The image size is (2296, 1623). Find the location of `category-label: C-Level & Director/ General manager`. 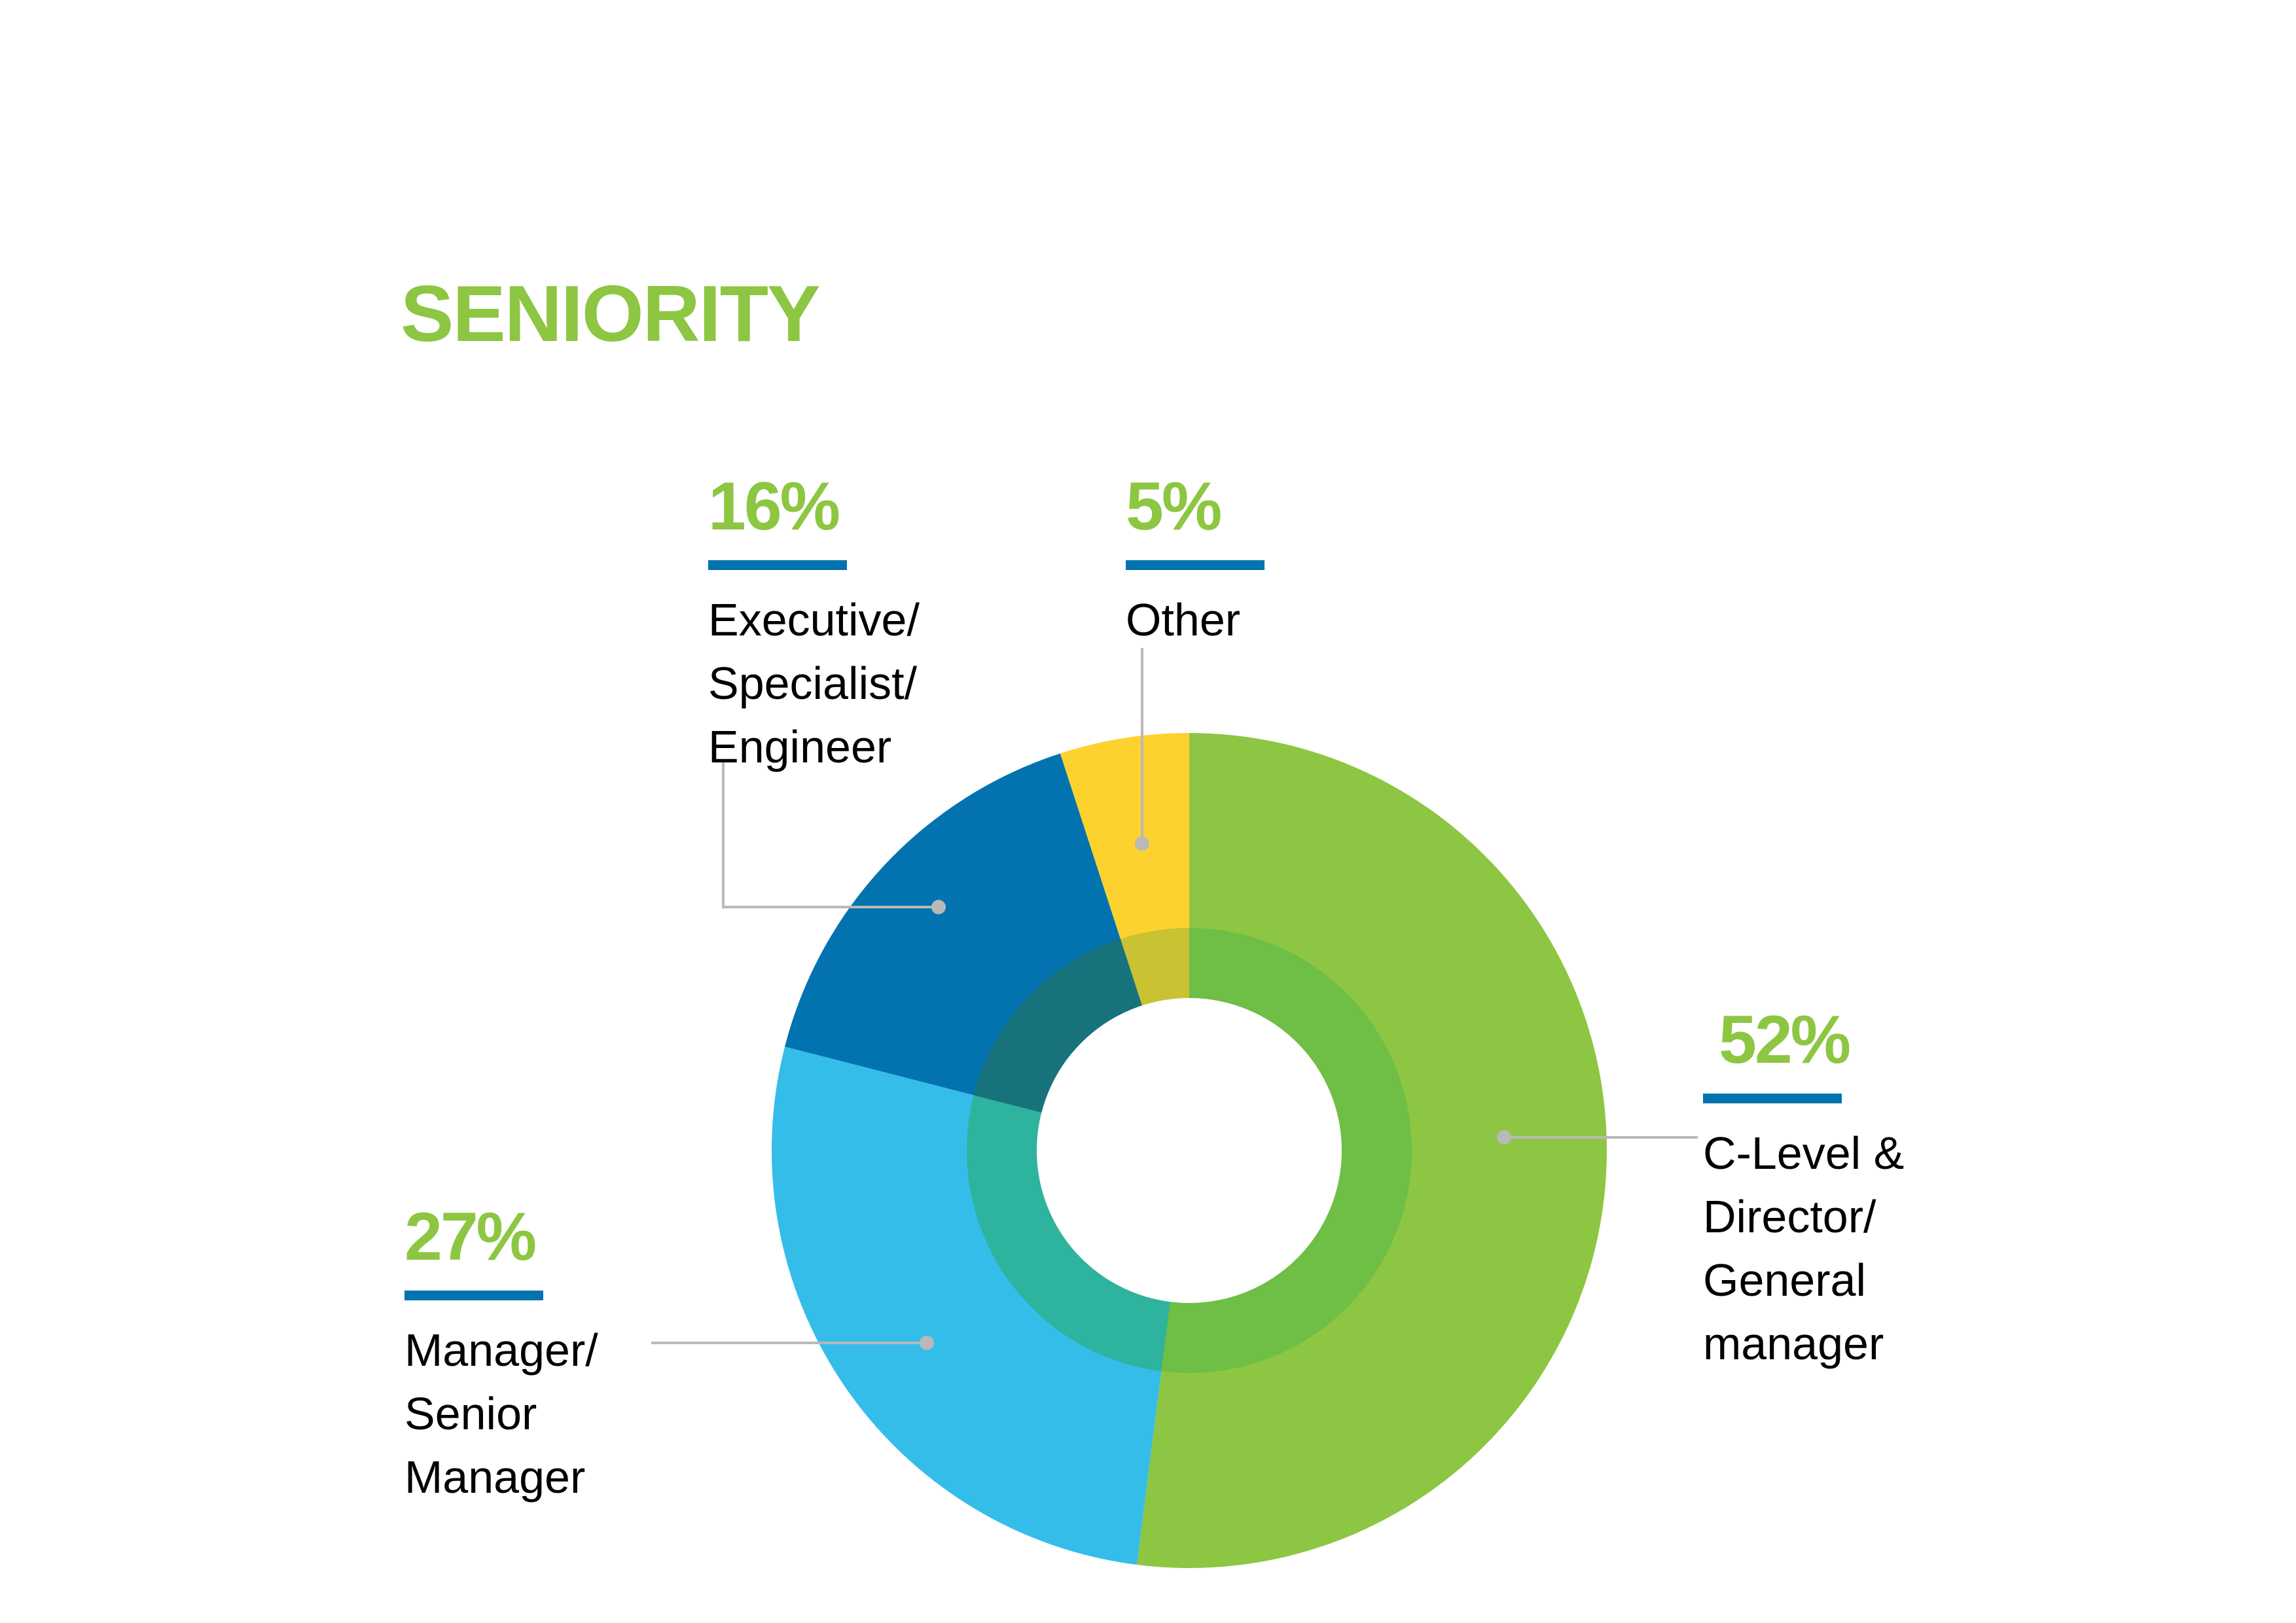

category-label: C-Level & Director/ General manager is located at coordinates (1804, 1248).